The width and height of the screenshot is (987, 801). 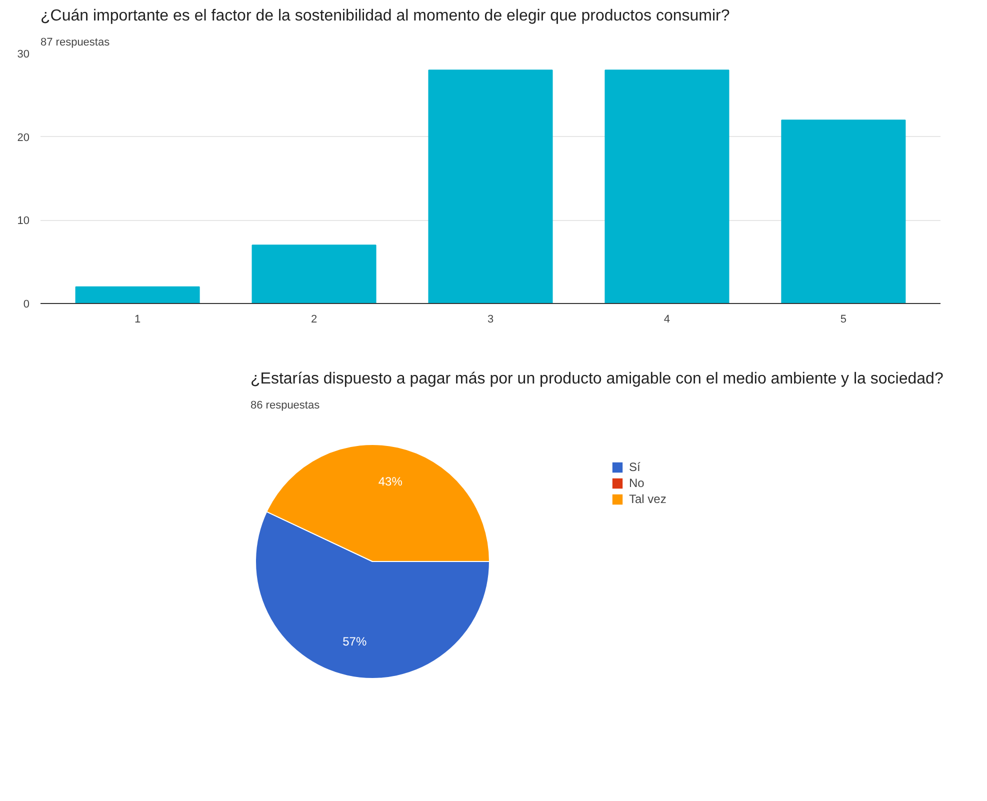 What do you see at coordinates (637, 483) in the screenshot?
I see `legend-label: No` at bounding box center [637, 483].